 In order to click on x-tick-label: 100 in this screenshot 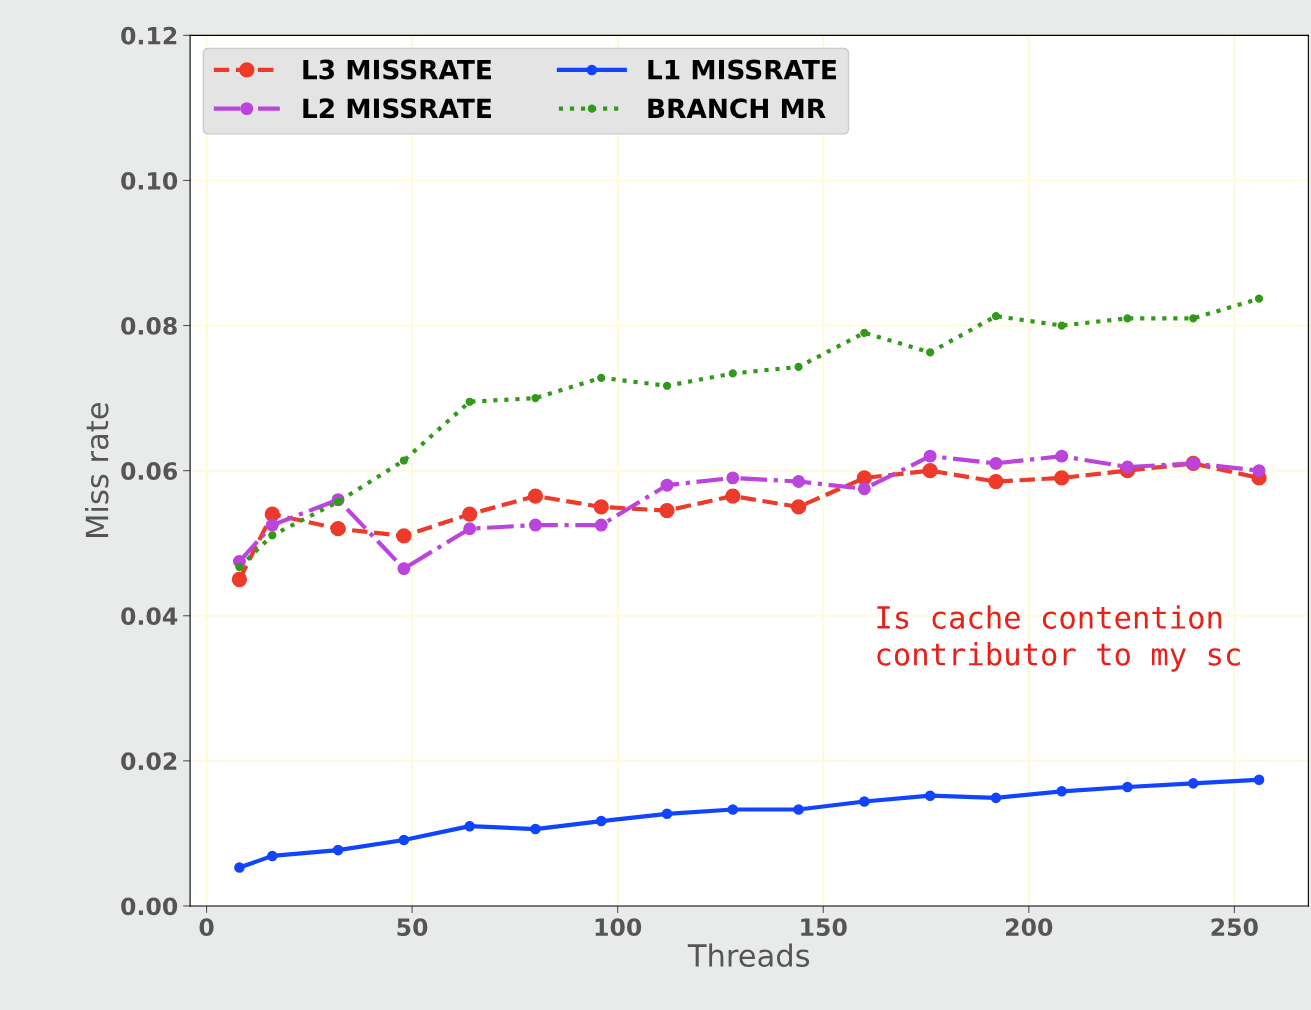, I will do `click(618, 927)`.